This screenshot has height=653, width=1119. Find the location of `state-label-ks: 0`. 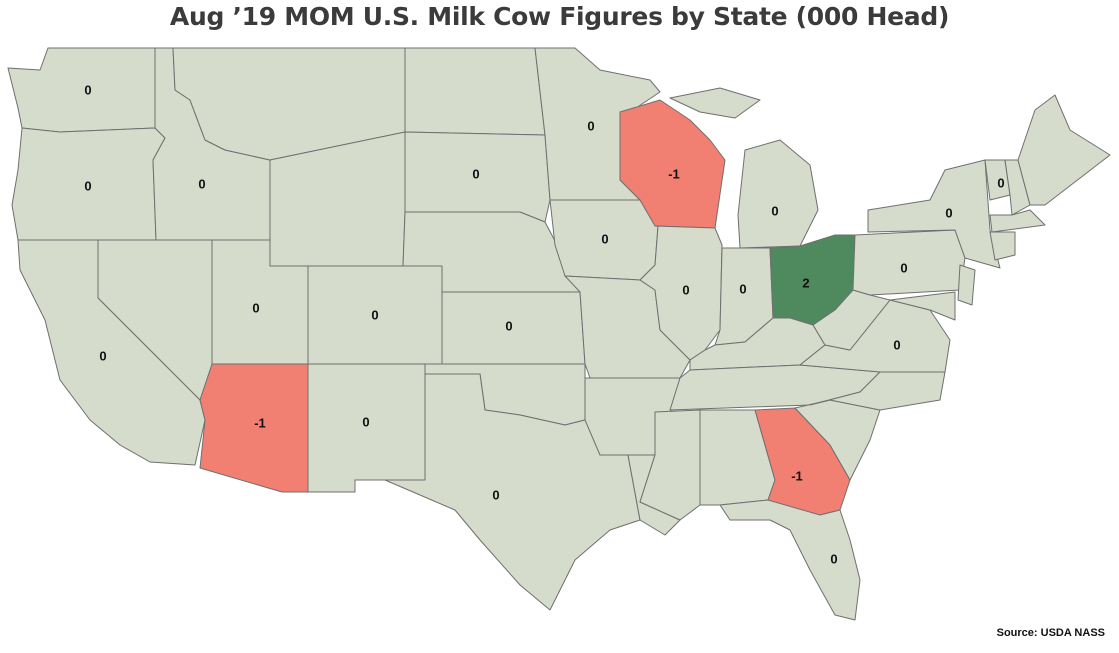

state-label-ks: 0 is located at coordinates (508, 325).